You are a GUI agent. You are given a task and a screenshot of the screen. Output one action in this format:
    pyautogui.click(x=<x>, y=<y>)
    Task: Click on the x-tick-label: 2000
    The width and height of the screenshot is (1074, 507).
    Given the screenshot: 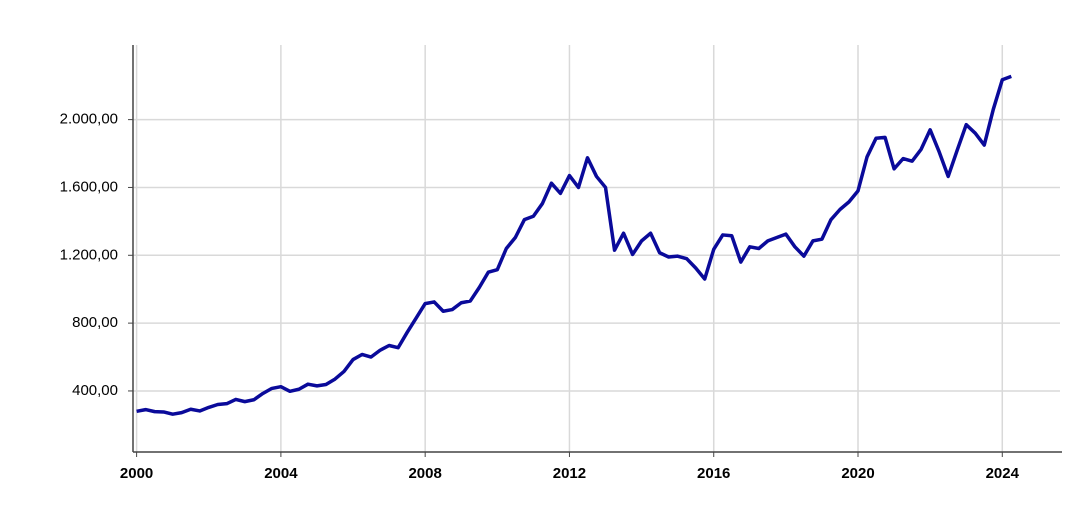 What is the action you would take?
    pyautogui.click(x=136, y=473)
    